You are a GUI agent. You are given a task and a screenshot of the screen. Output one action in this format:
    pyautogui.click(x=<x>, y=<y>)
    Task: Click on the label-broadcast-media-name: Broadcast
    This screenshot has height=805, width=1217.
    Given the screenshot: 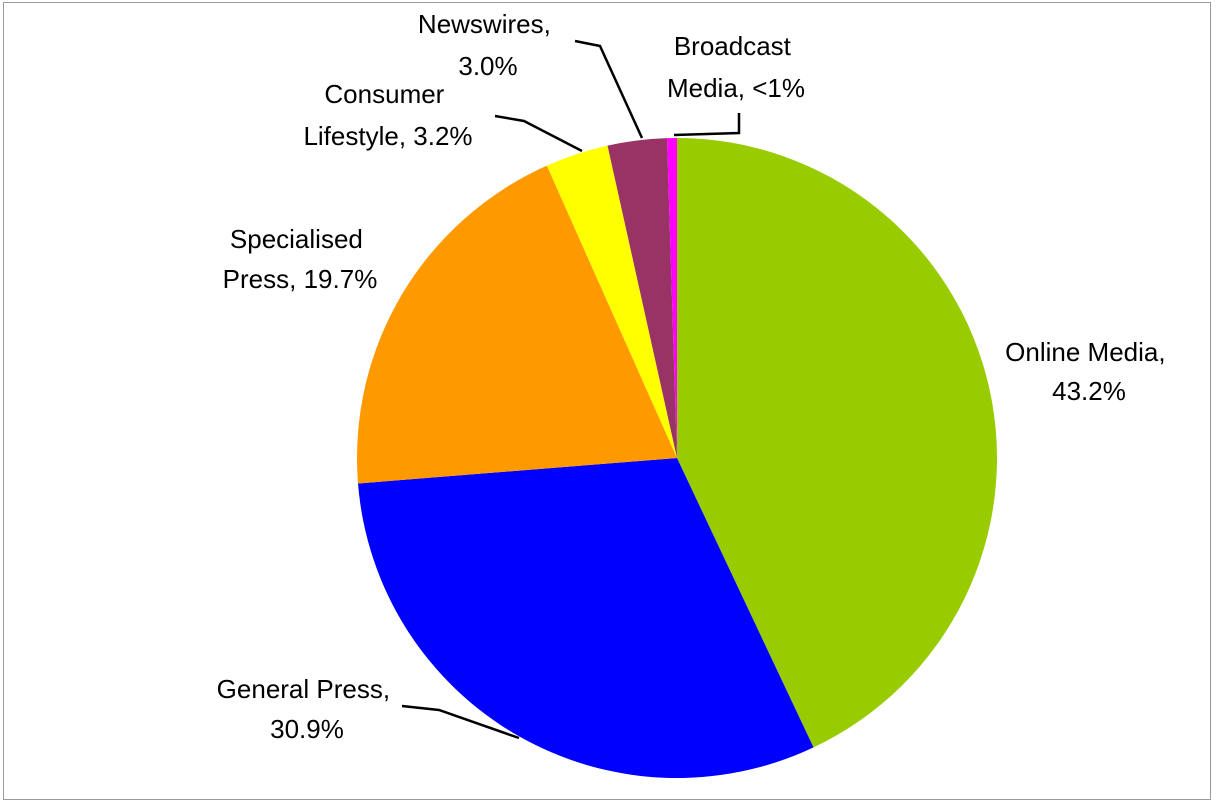 What is the action you would take?
    pyautogui.click(x=733, y=46)
    